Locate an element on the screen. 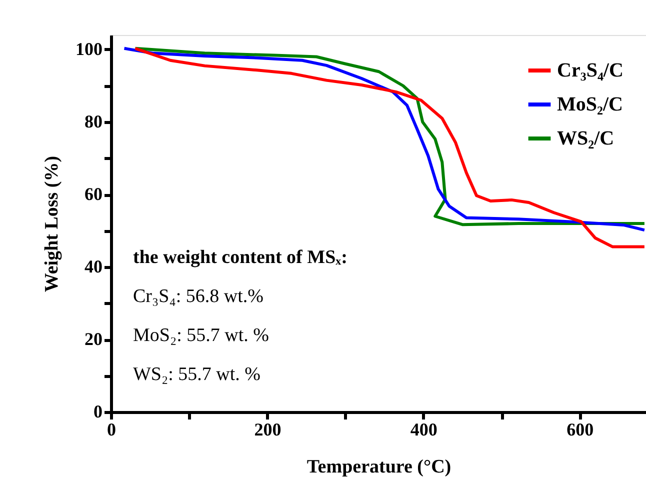 The height and width of the screenshot is (497, 646). x-tick-label: 200 is located at coordinates (268, 430).